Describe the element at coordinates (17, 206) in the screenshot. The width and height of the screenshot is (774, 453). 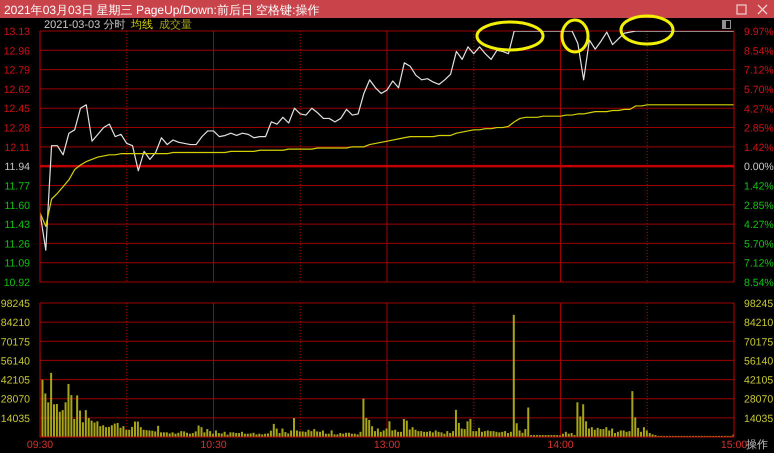
I see `y-tick-label: 11.60` at that location.